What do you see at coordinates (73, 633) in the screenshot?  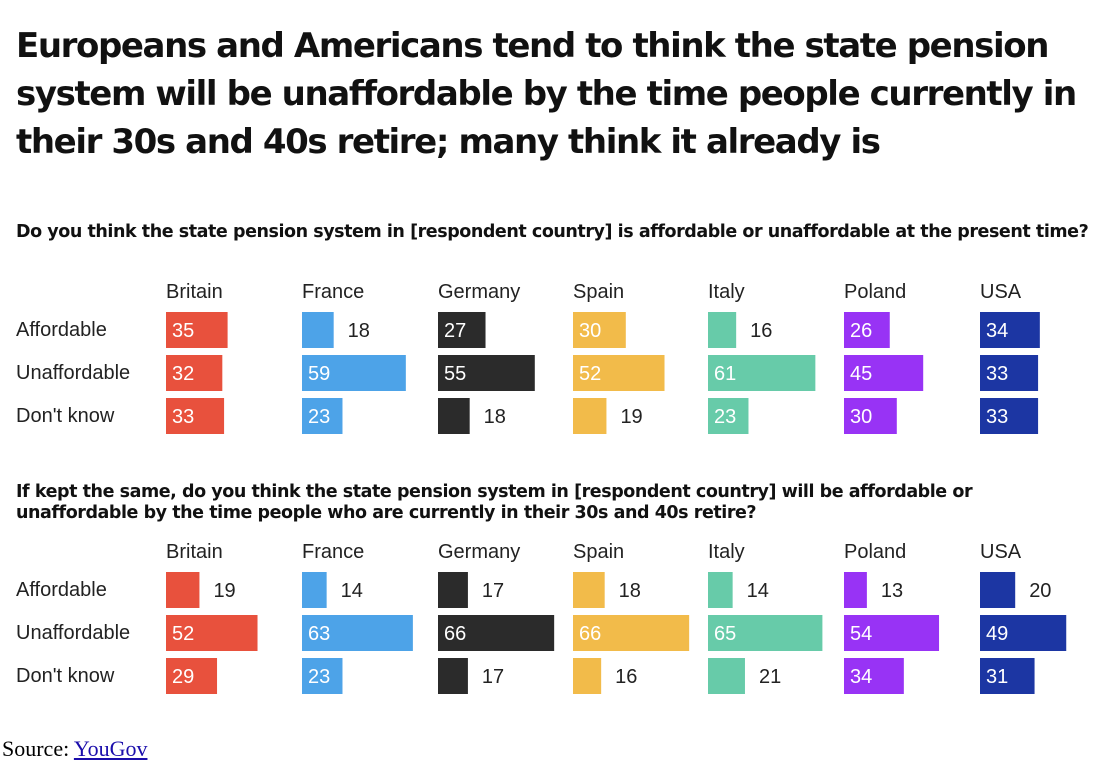 I see `row-label-unaffordable: Unaffordable` at bounding box center [73, 633].